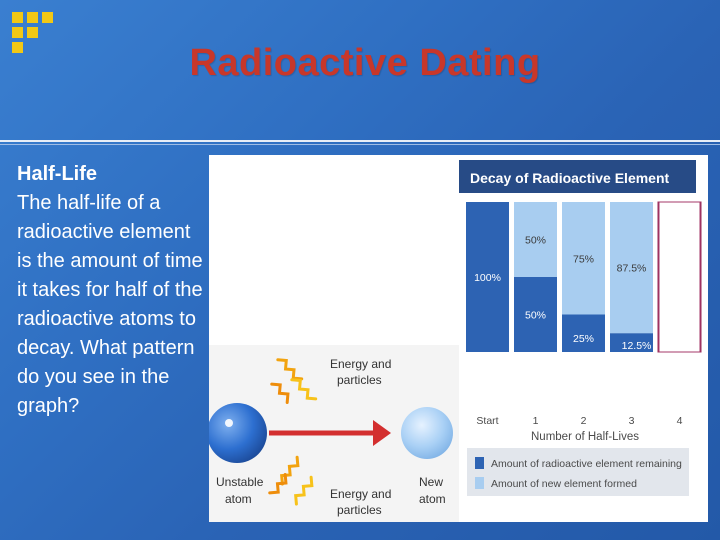  I want to click on energy-label-top-1: Energy and, so click(360, 364).